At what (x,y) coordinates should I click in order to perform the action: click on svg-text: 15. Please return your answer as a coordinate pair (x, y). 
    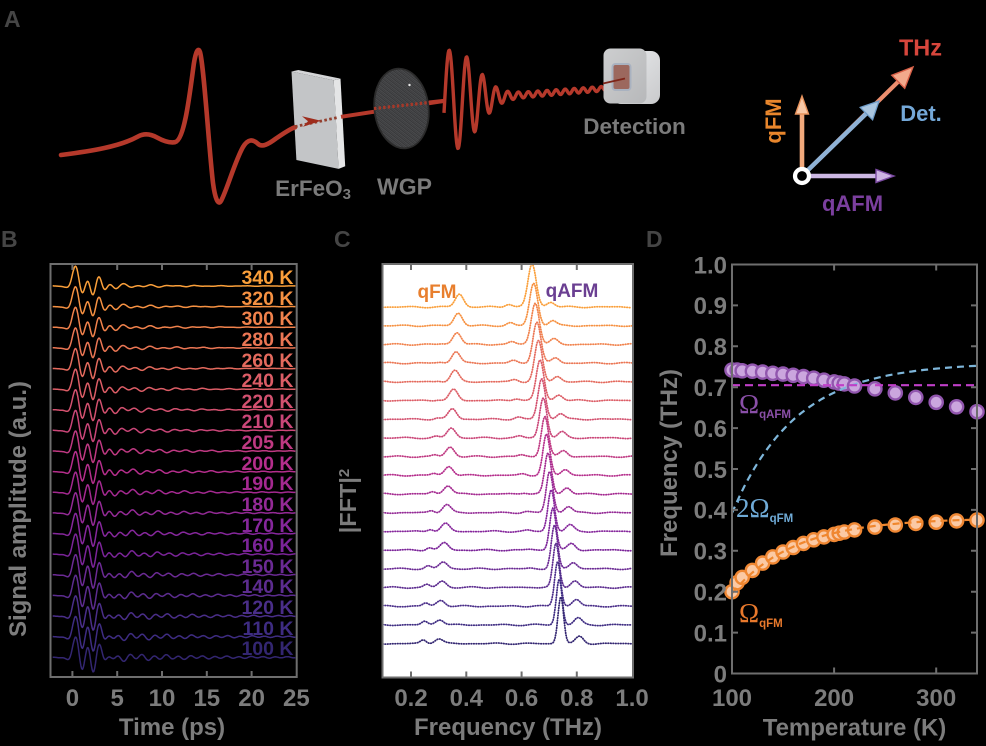
    Looking at the image, I should click on (206, 698).